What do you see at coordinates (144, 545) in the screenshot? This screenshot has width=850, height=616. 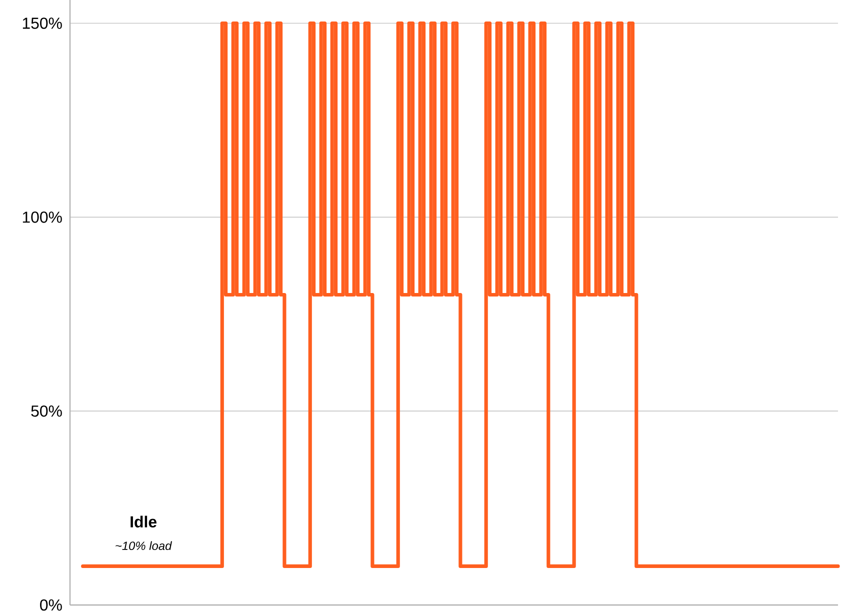 I see `annotation: ~10% load` at bounding box center [144, 545].